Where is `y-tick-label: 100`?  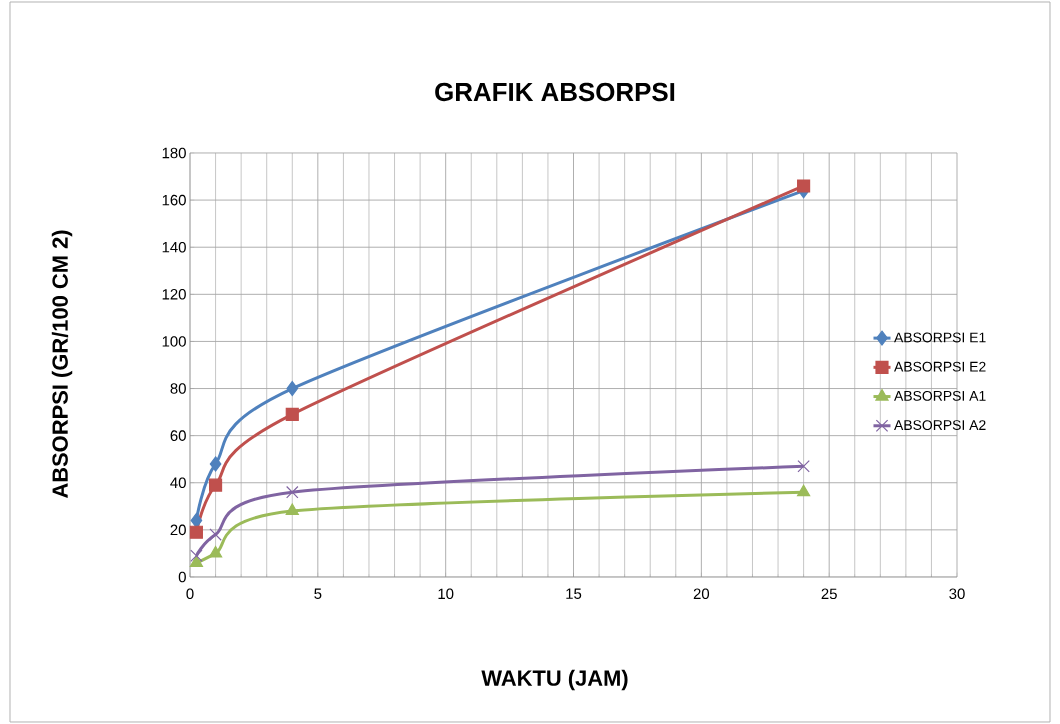
y-tick-label: 100 is located at coordinates (174, 341).